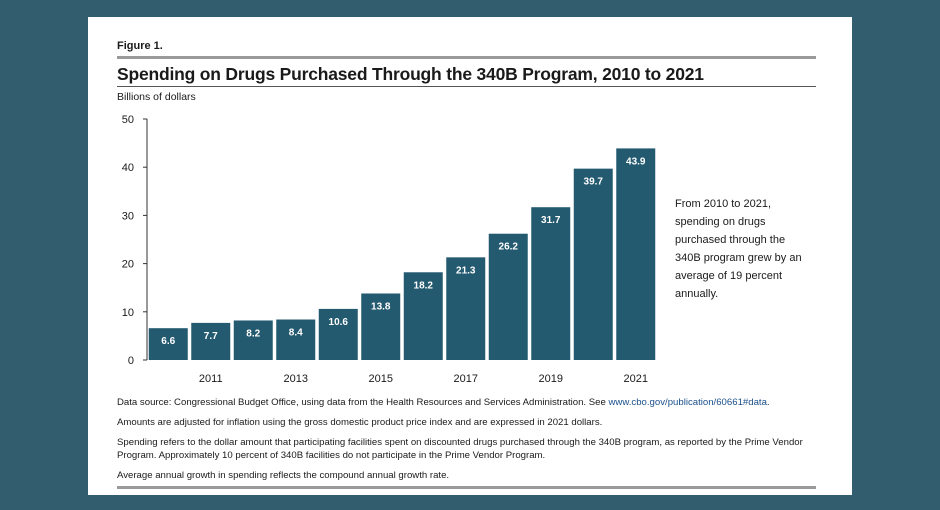 The image size is (940, 510). I want to click on bar-value-label: 21.3, so click(466, 270).